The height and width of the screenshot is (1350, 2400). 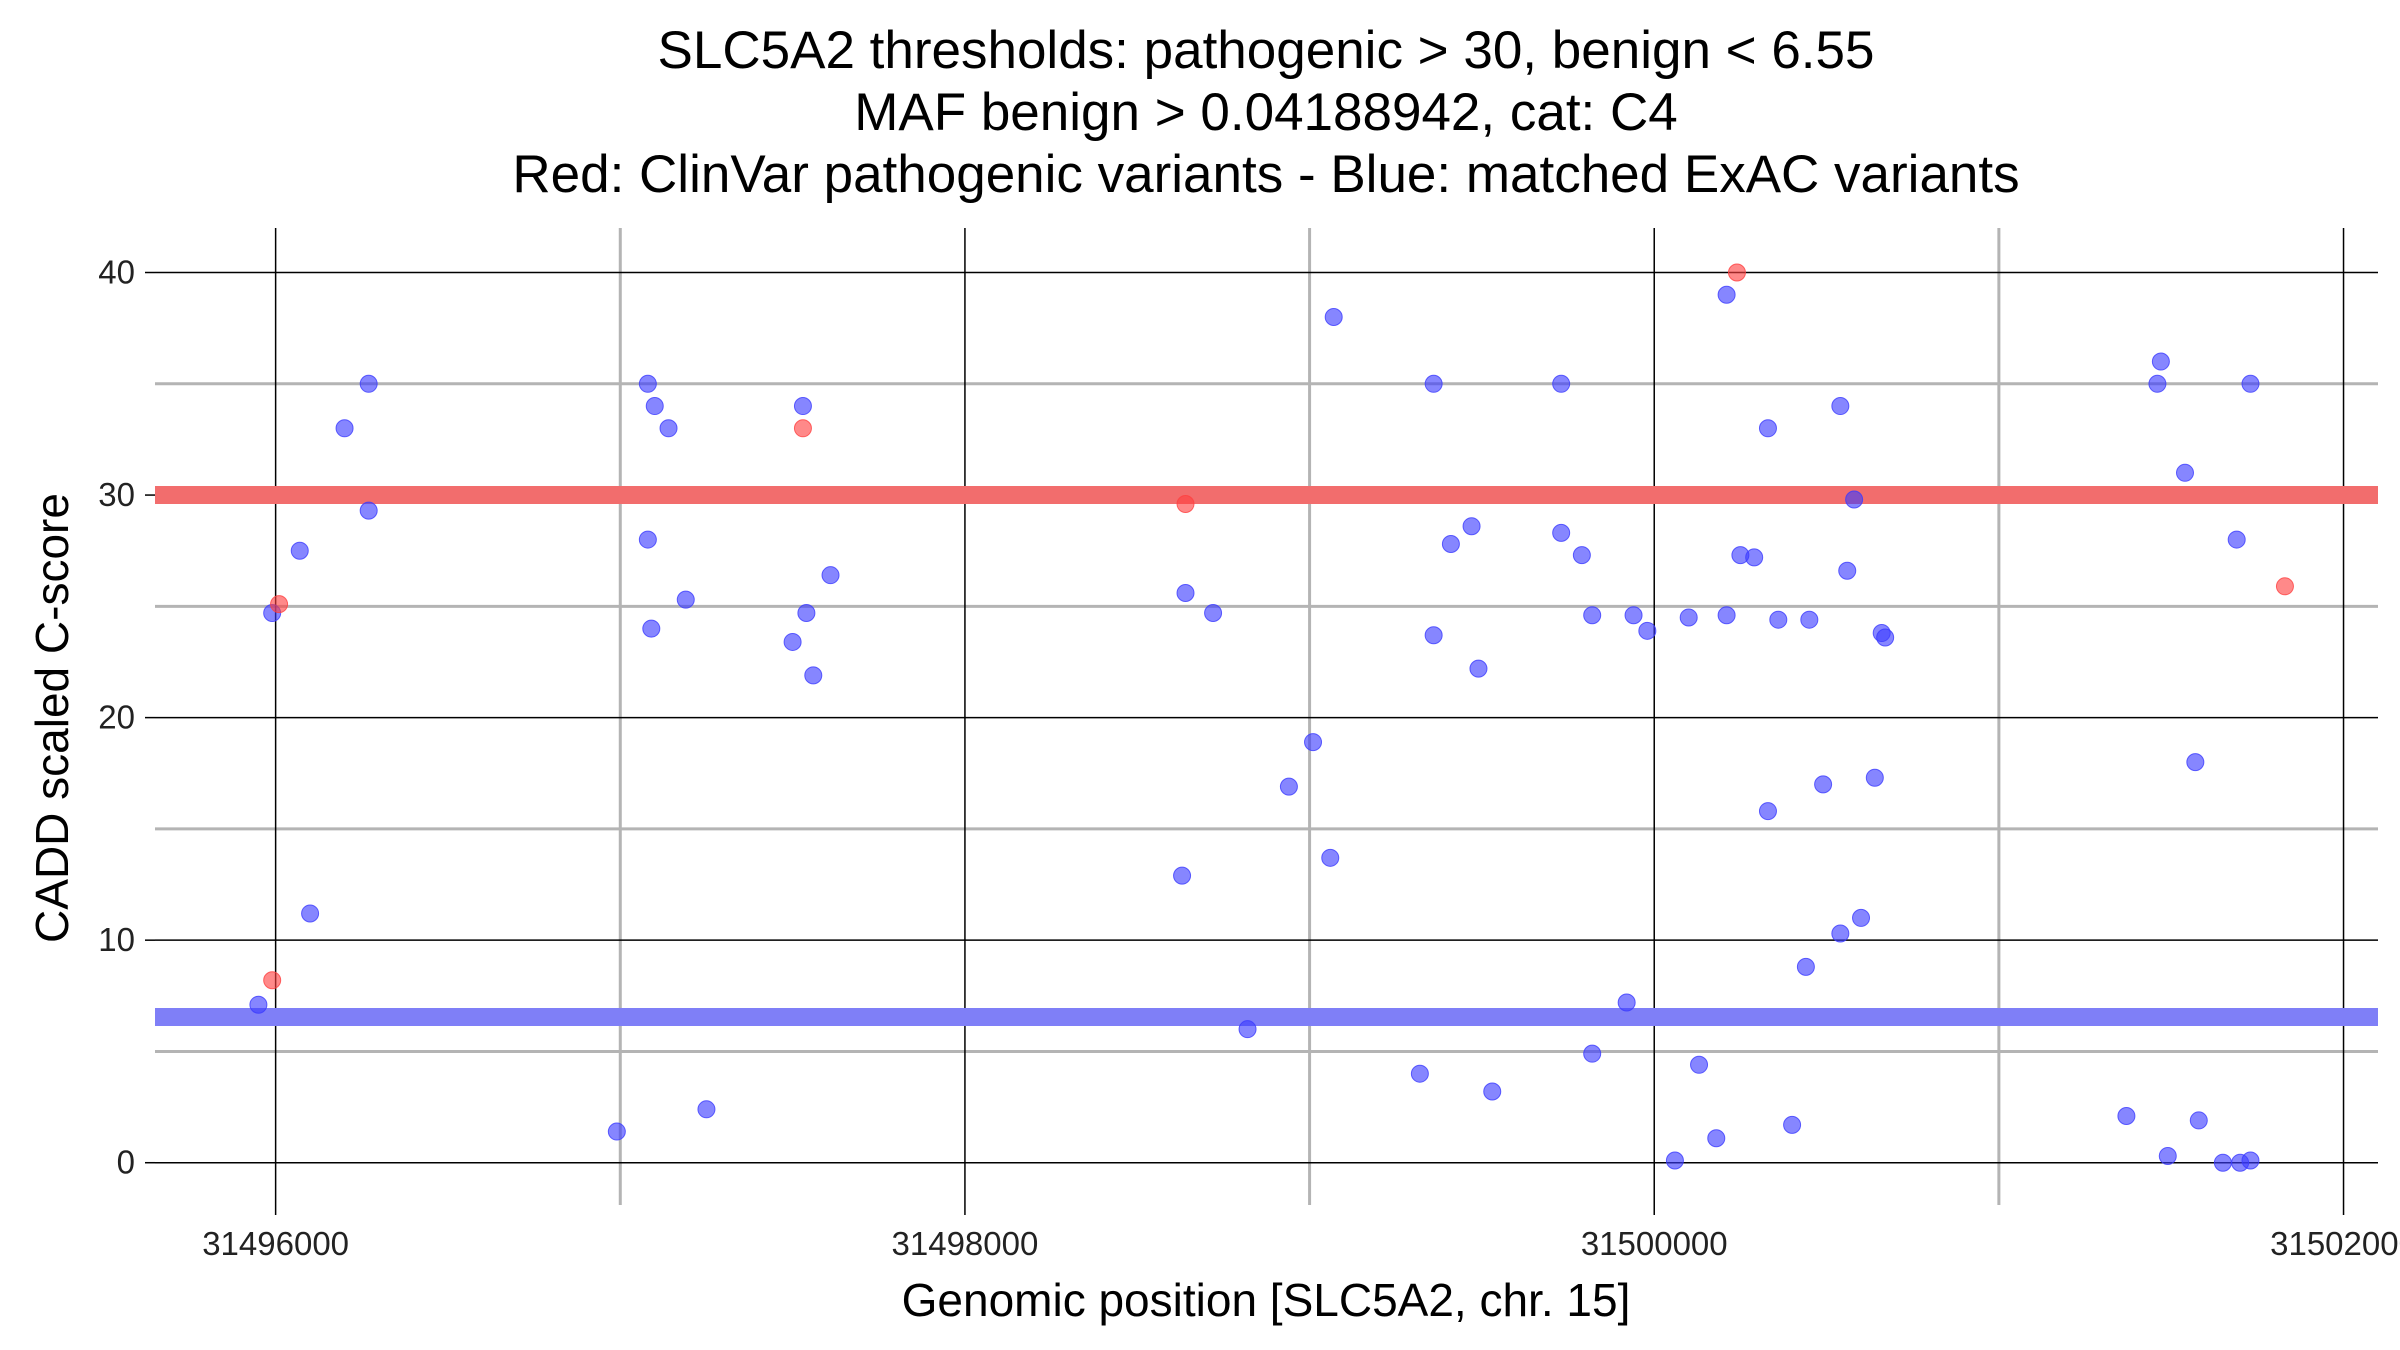 I want to click on title-line-2: MAF benign > 0.04188942, cat: C4, so click(x=1266, y=112).